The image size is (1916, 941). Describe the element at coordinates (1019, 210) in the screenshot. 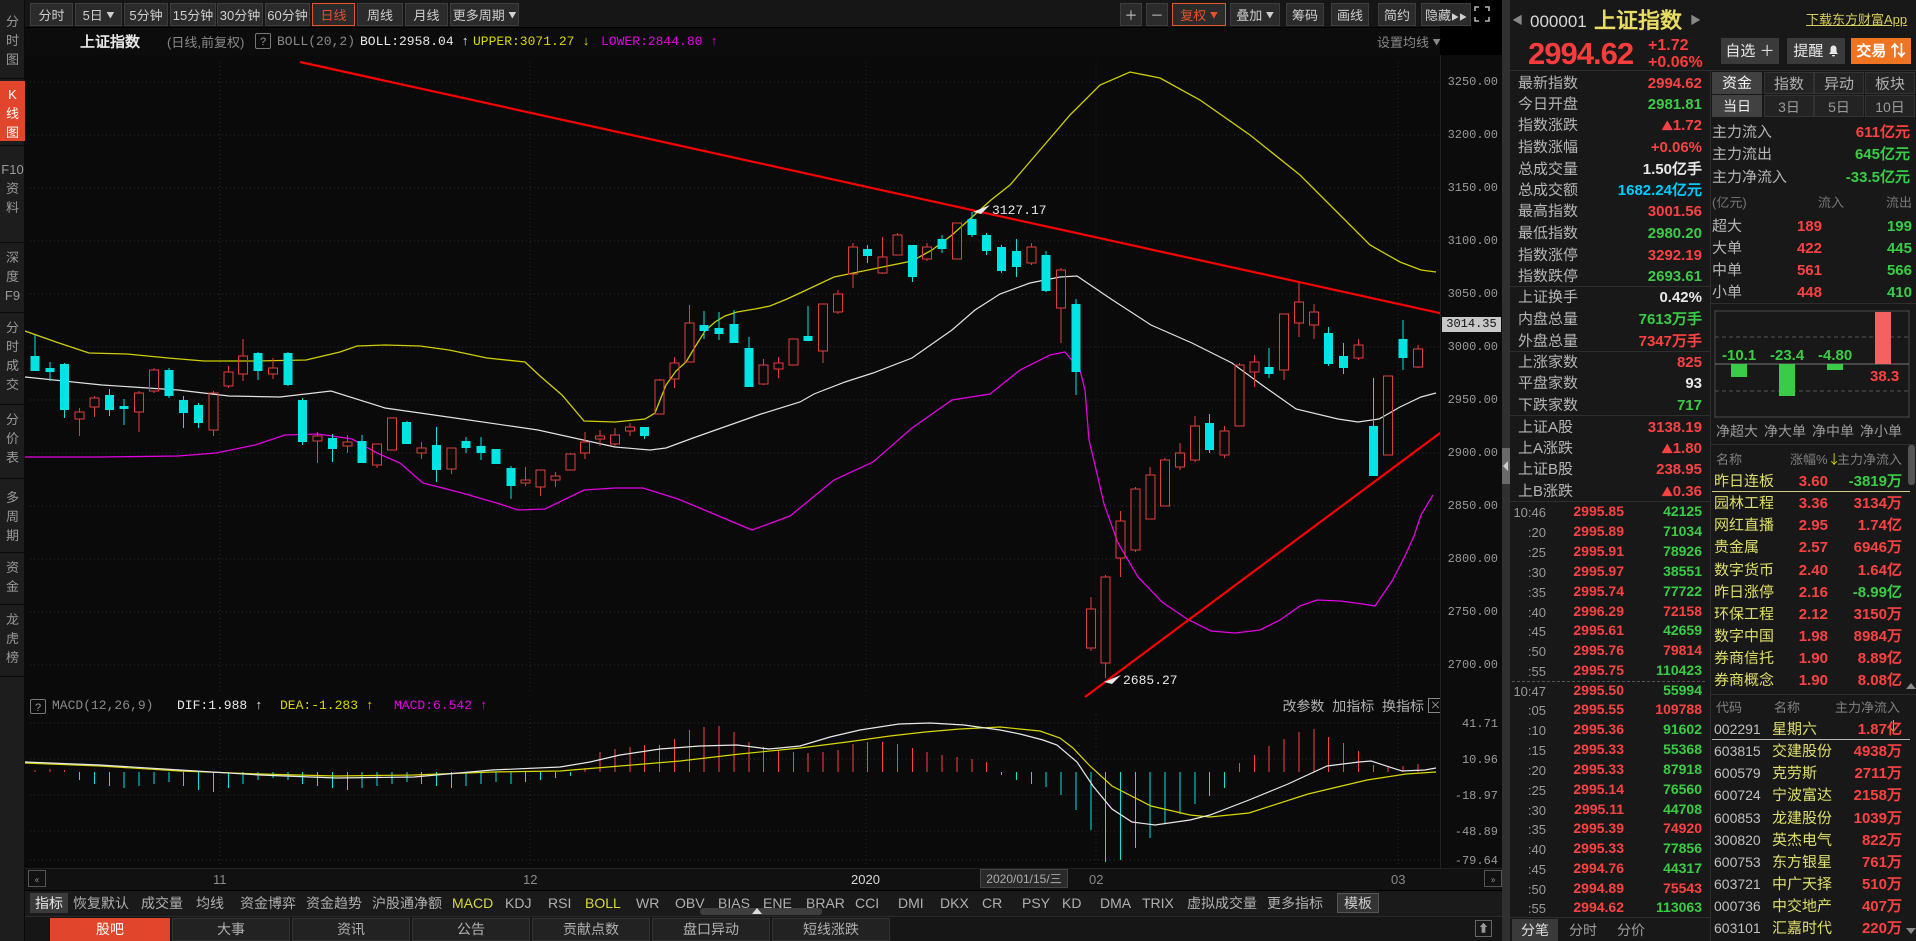

I see `svg-text: 3127.17` at that location.